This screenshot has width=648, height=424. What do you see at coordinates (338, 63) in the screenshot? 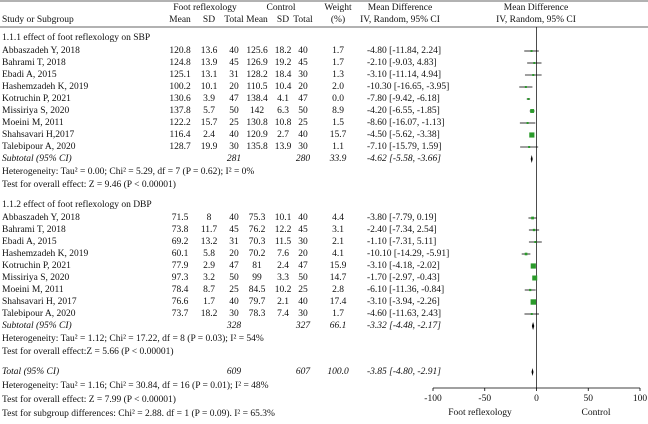
I see `weight: 1.7` at bounding box center [338, 63].